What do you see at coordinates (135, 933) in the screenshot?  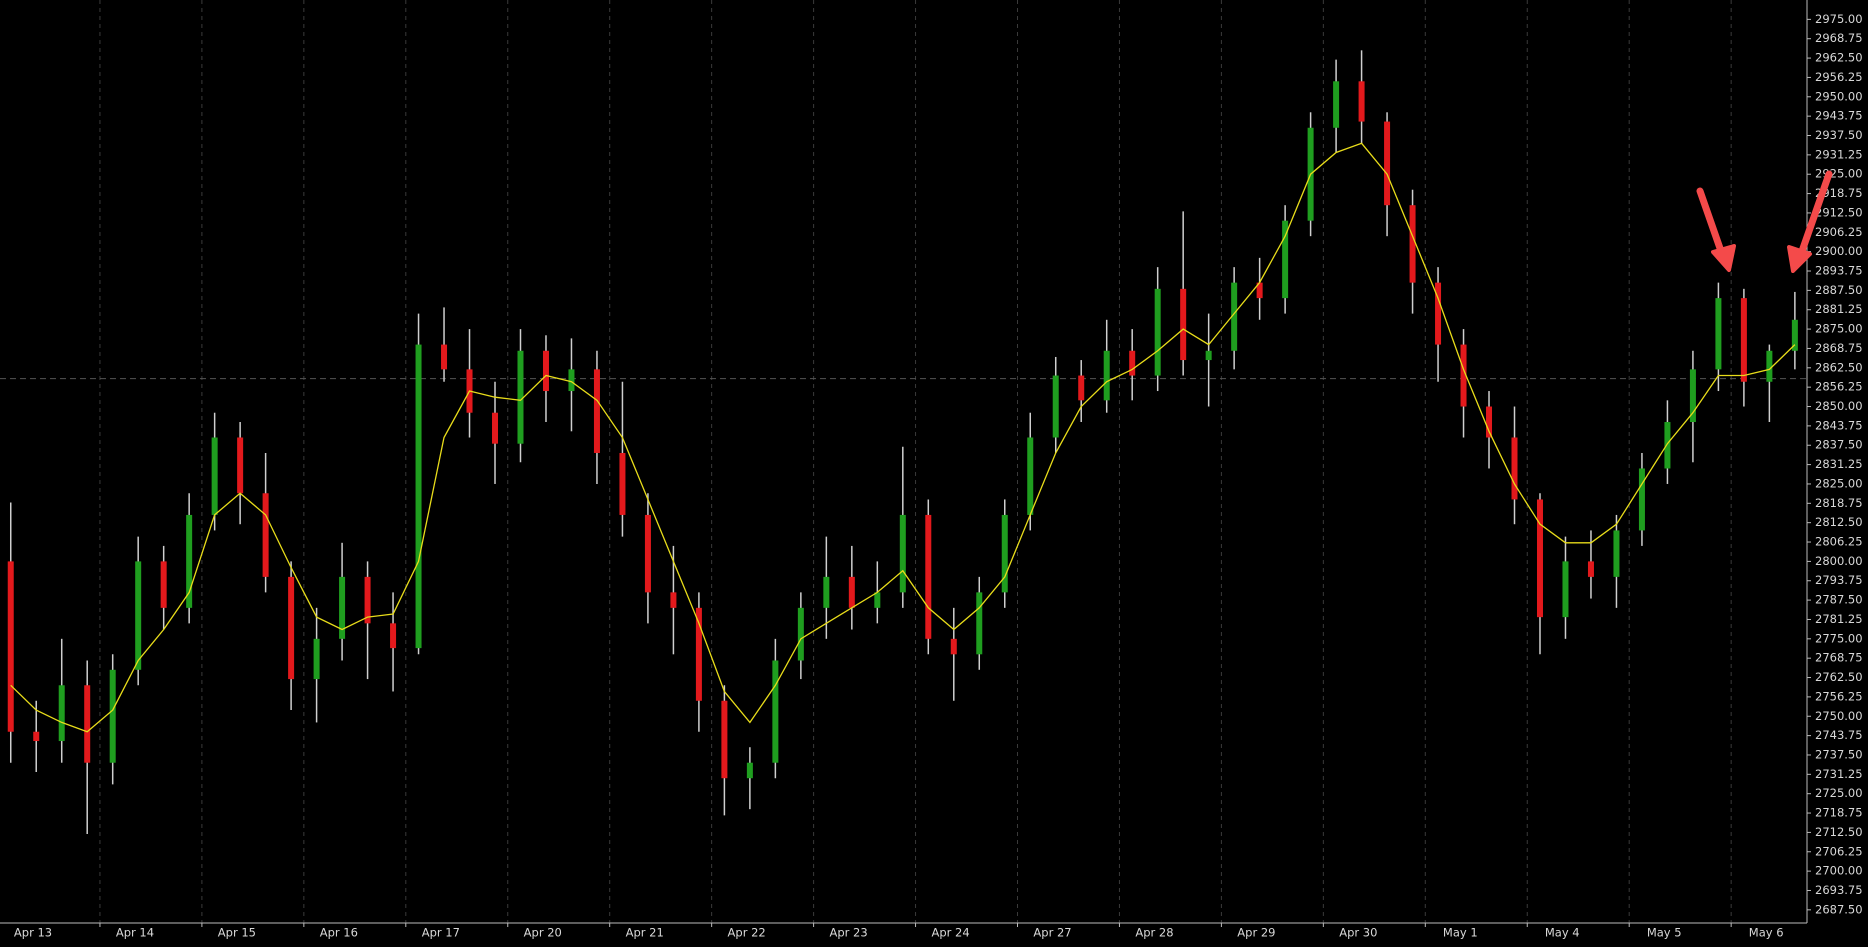 I see `x-tick-label: Apr 14` at bounding box center [135, 933].